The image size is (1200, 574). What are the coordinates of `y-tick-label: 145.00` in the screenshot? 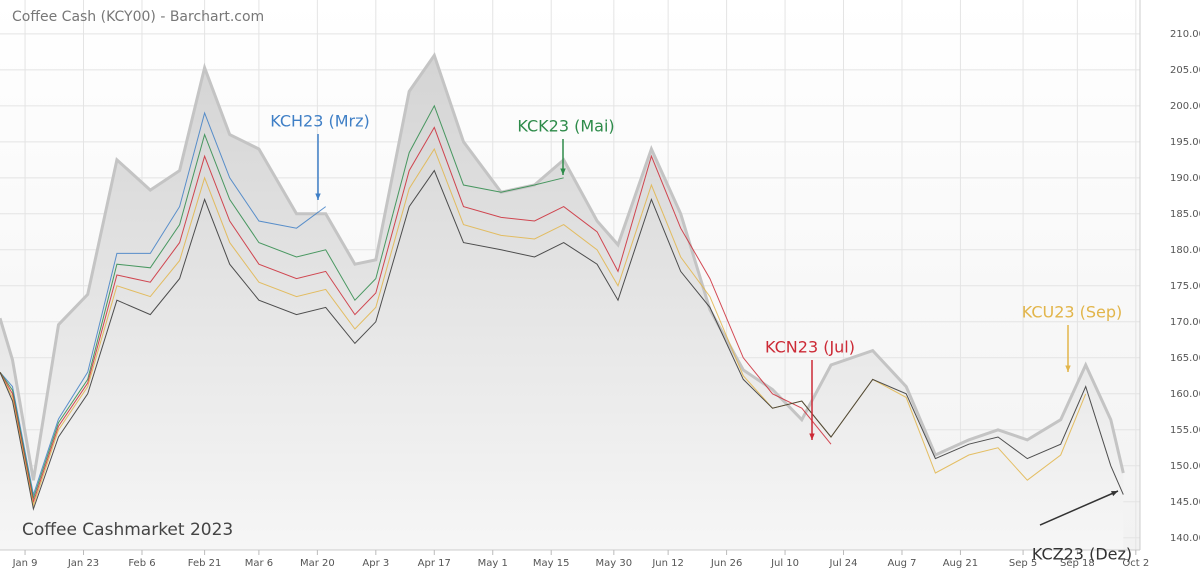 It's located at (1185, 502).